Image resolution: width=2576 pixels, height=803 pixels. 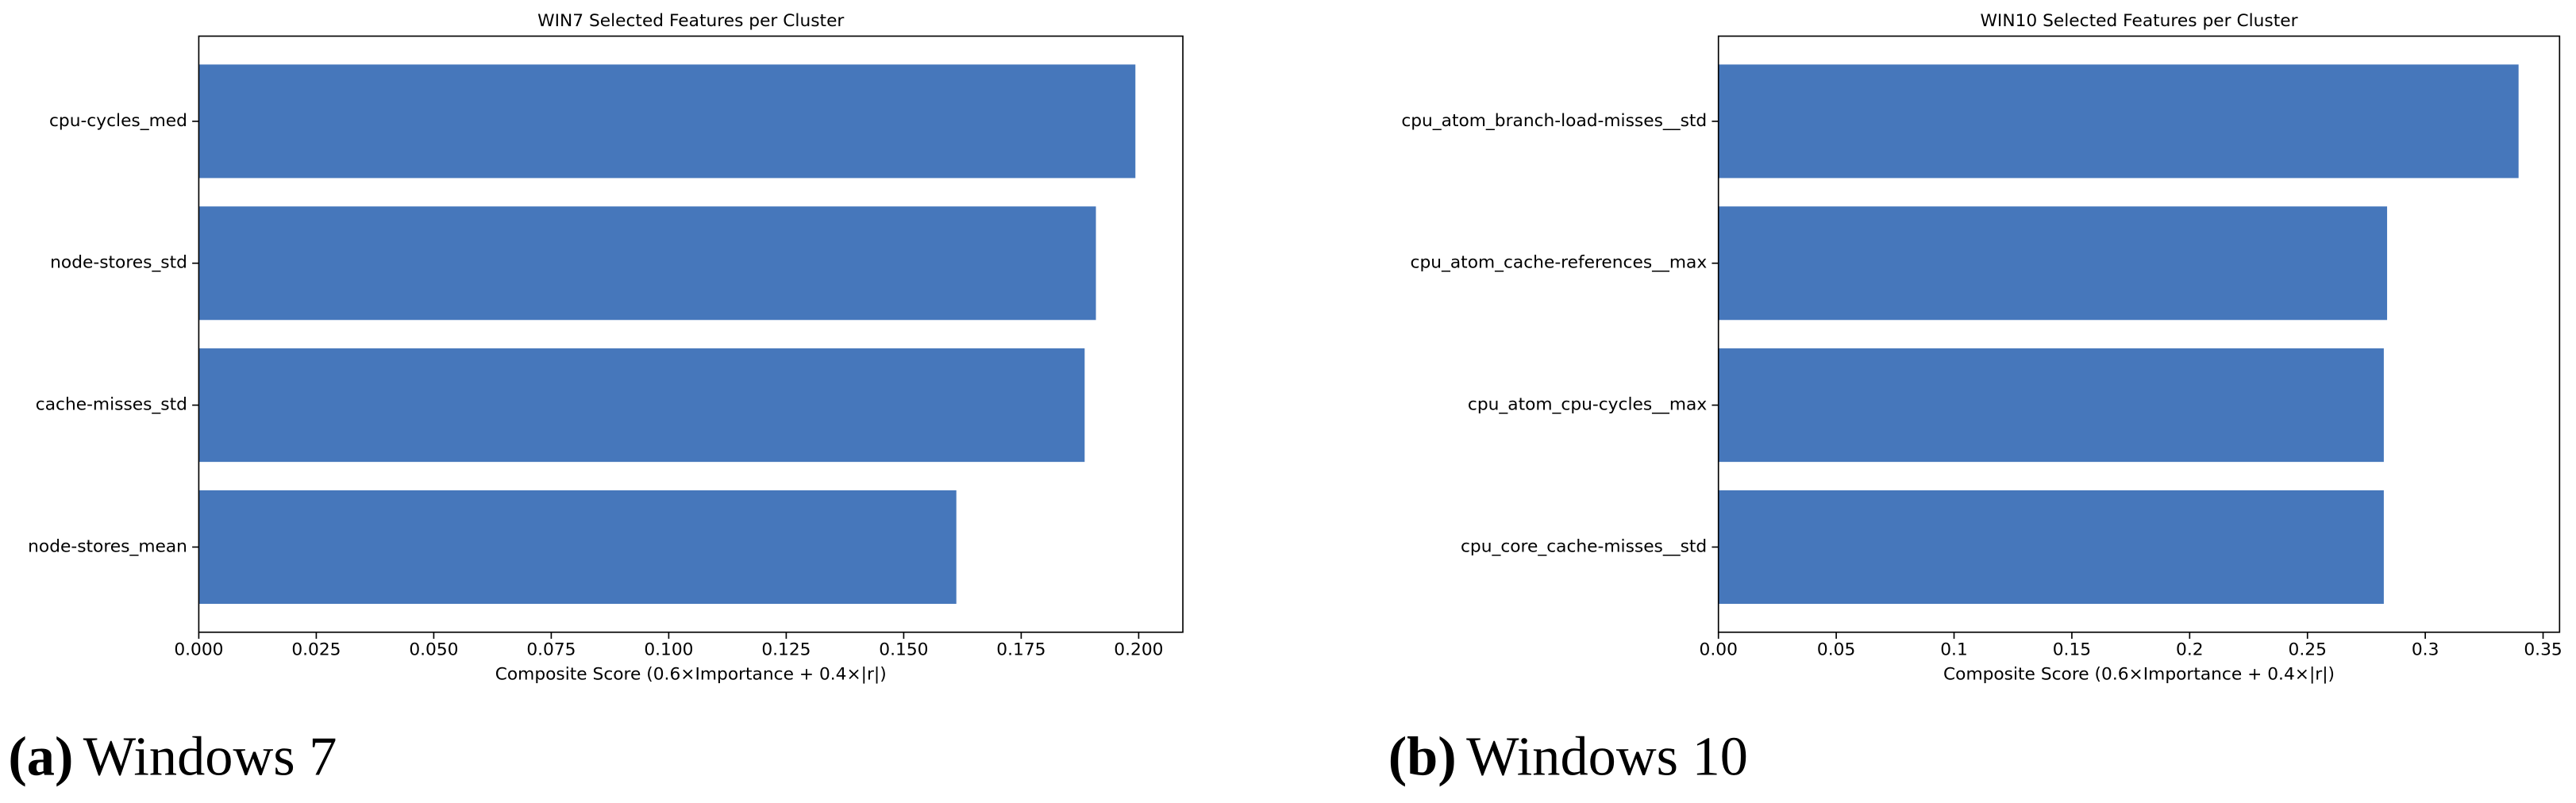 I want to click on y-tick-label: node-stores_std, so click(x=118, y=263).